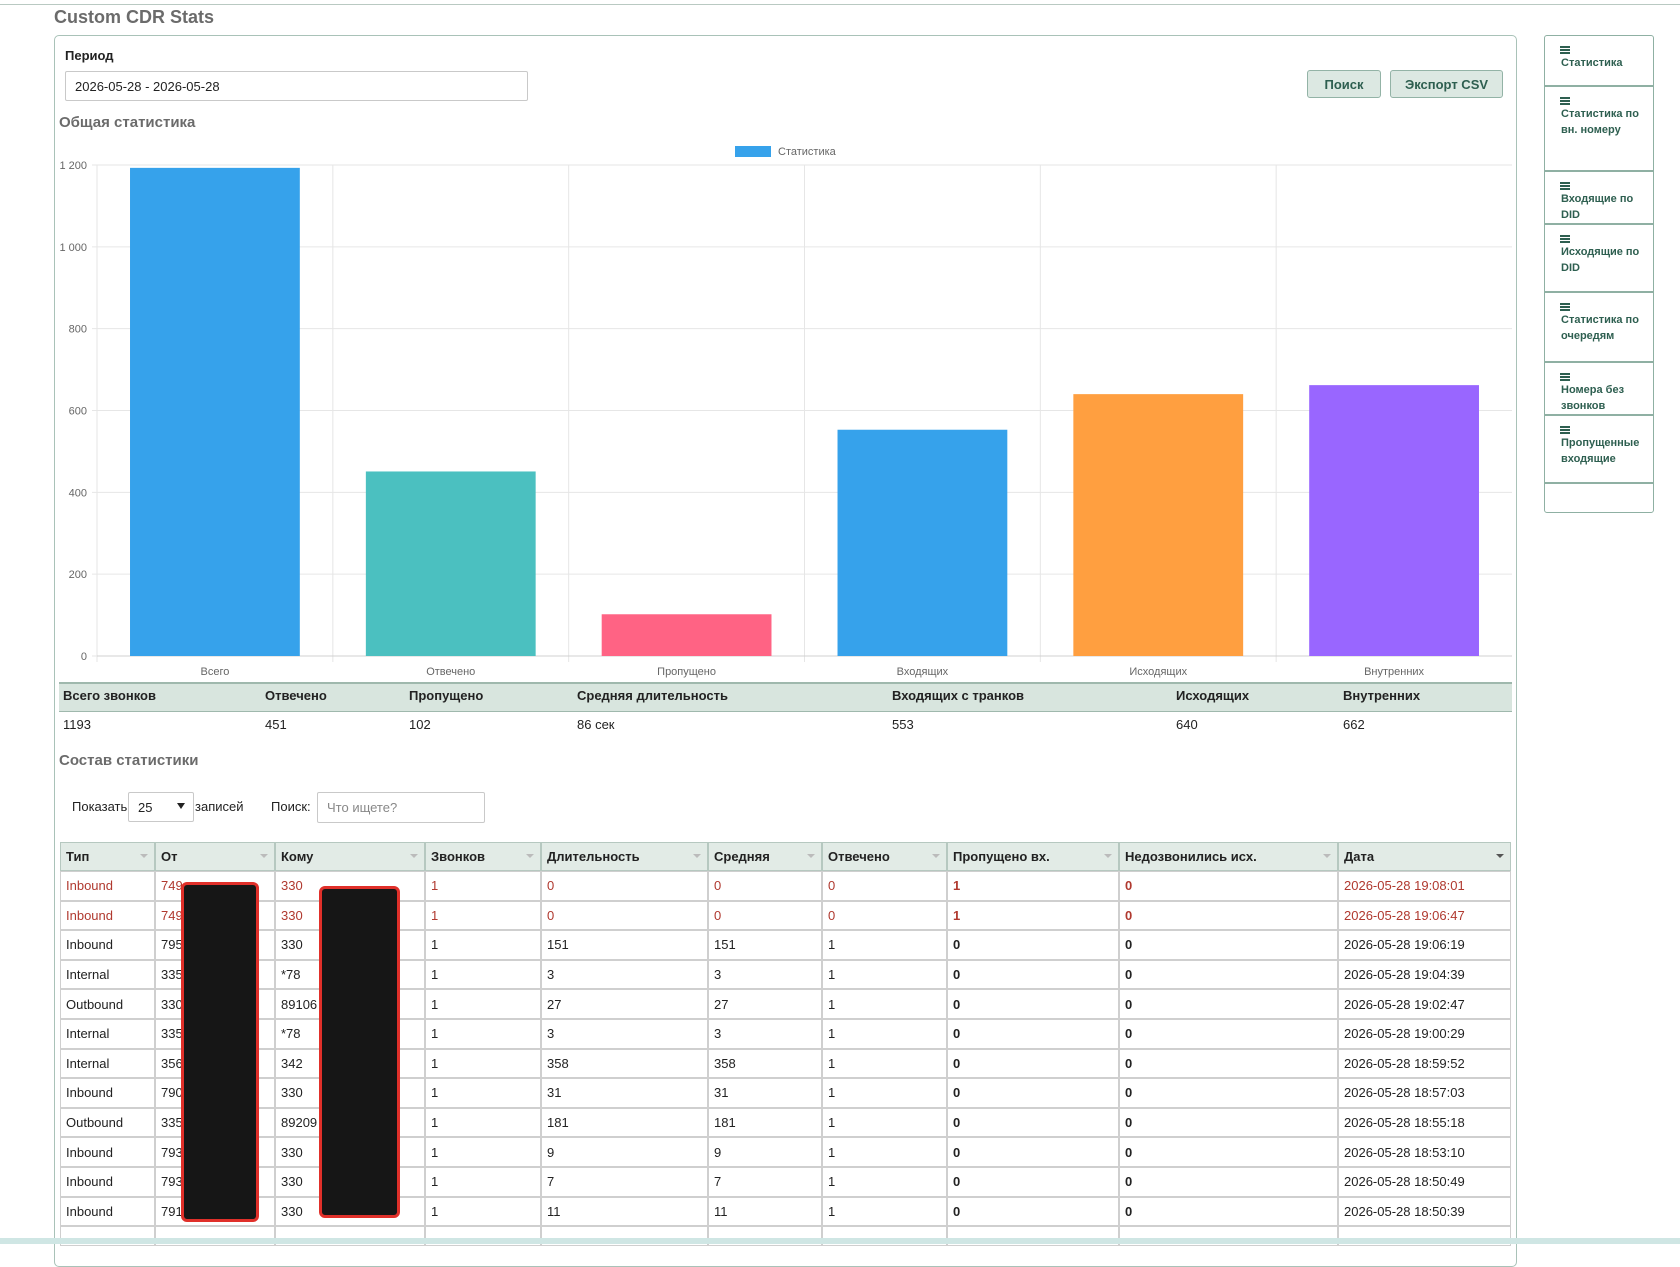 This screenshot has width=1680, height=1267. What do you see at coordinates (1228, 856) in the screenshot?
I see `column-header: Недозвонились исх.` at bounding box center [1228, 856].